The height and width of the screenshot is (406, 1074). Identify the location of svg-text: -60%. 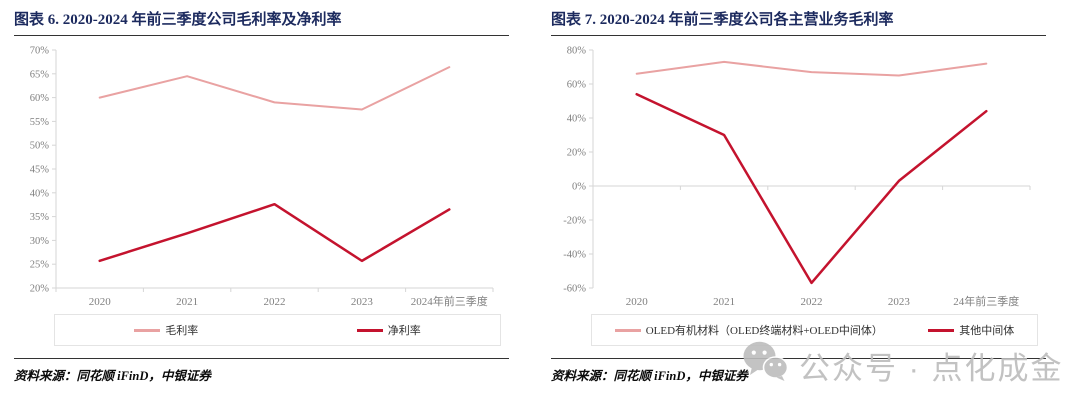
(574, 289).